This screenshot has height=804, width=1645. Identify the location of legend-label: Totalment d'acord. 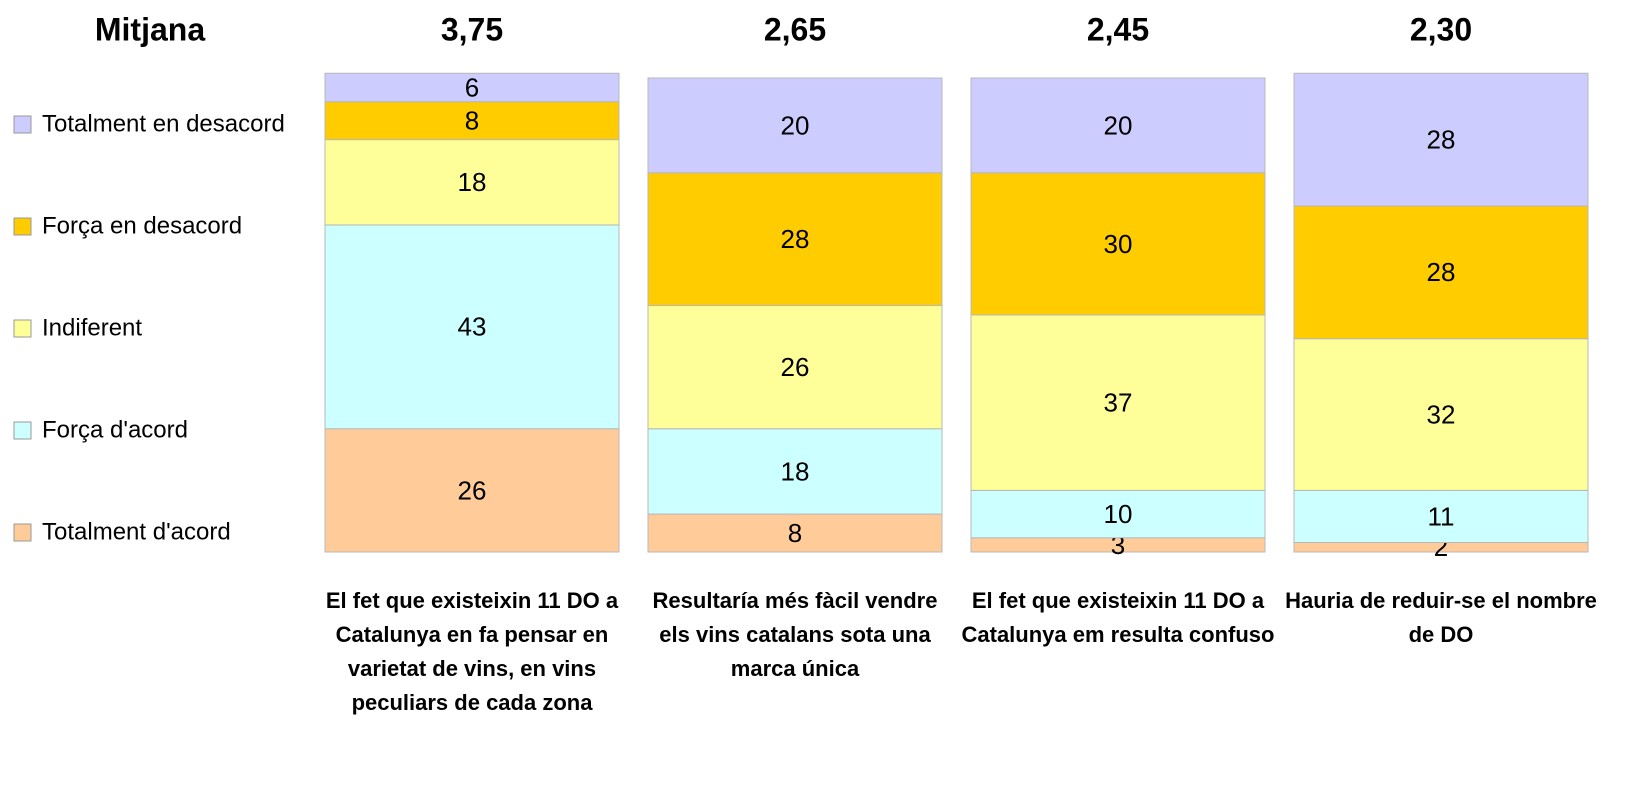
(136, 531).